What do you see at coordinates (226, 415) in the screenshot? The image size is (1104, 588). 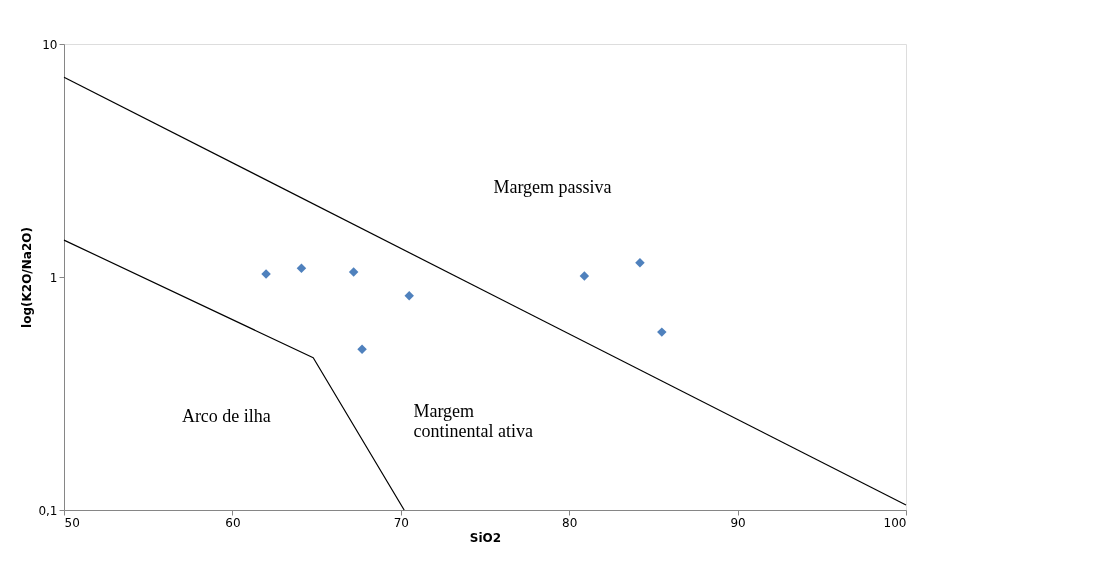 I see `annotation: Arco de ilha` at bounding box center [226, 415].